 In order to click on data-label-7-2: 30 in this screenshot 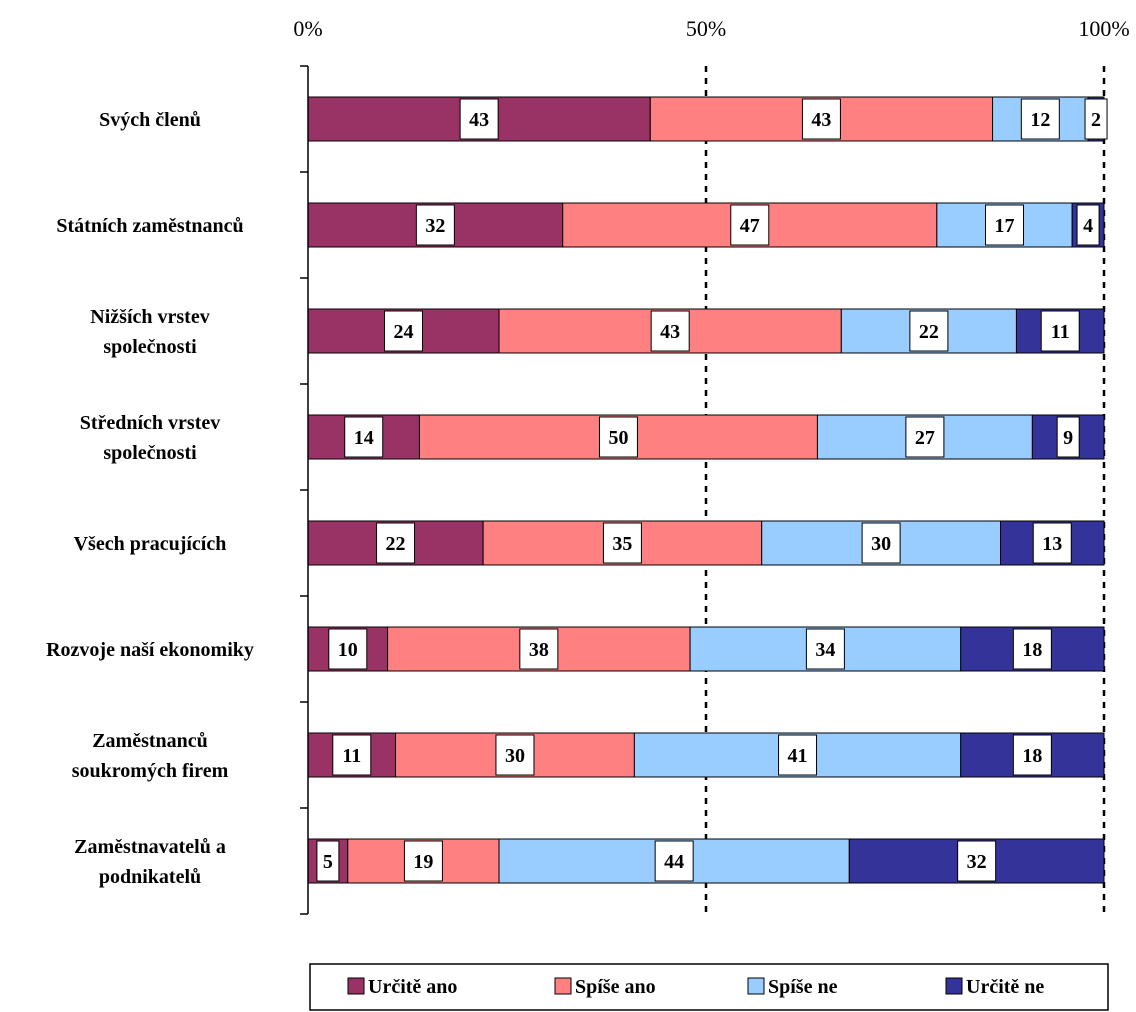, I will do `click(515, 756)`.